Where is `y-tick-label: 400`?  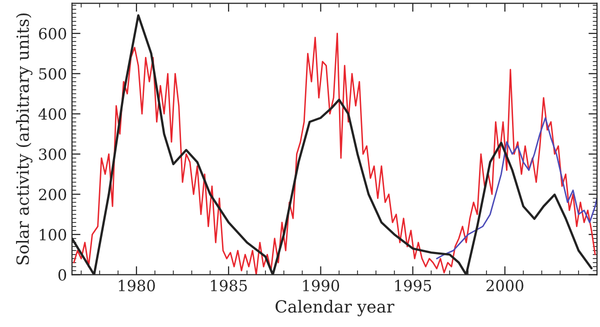 y-tick-label: 400 is located at coordinates (52, 114).